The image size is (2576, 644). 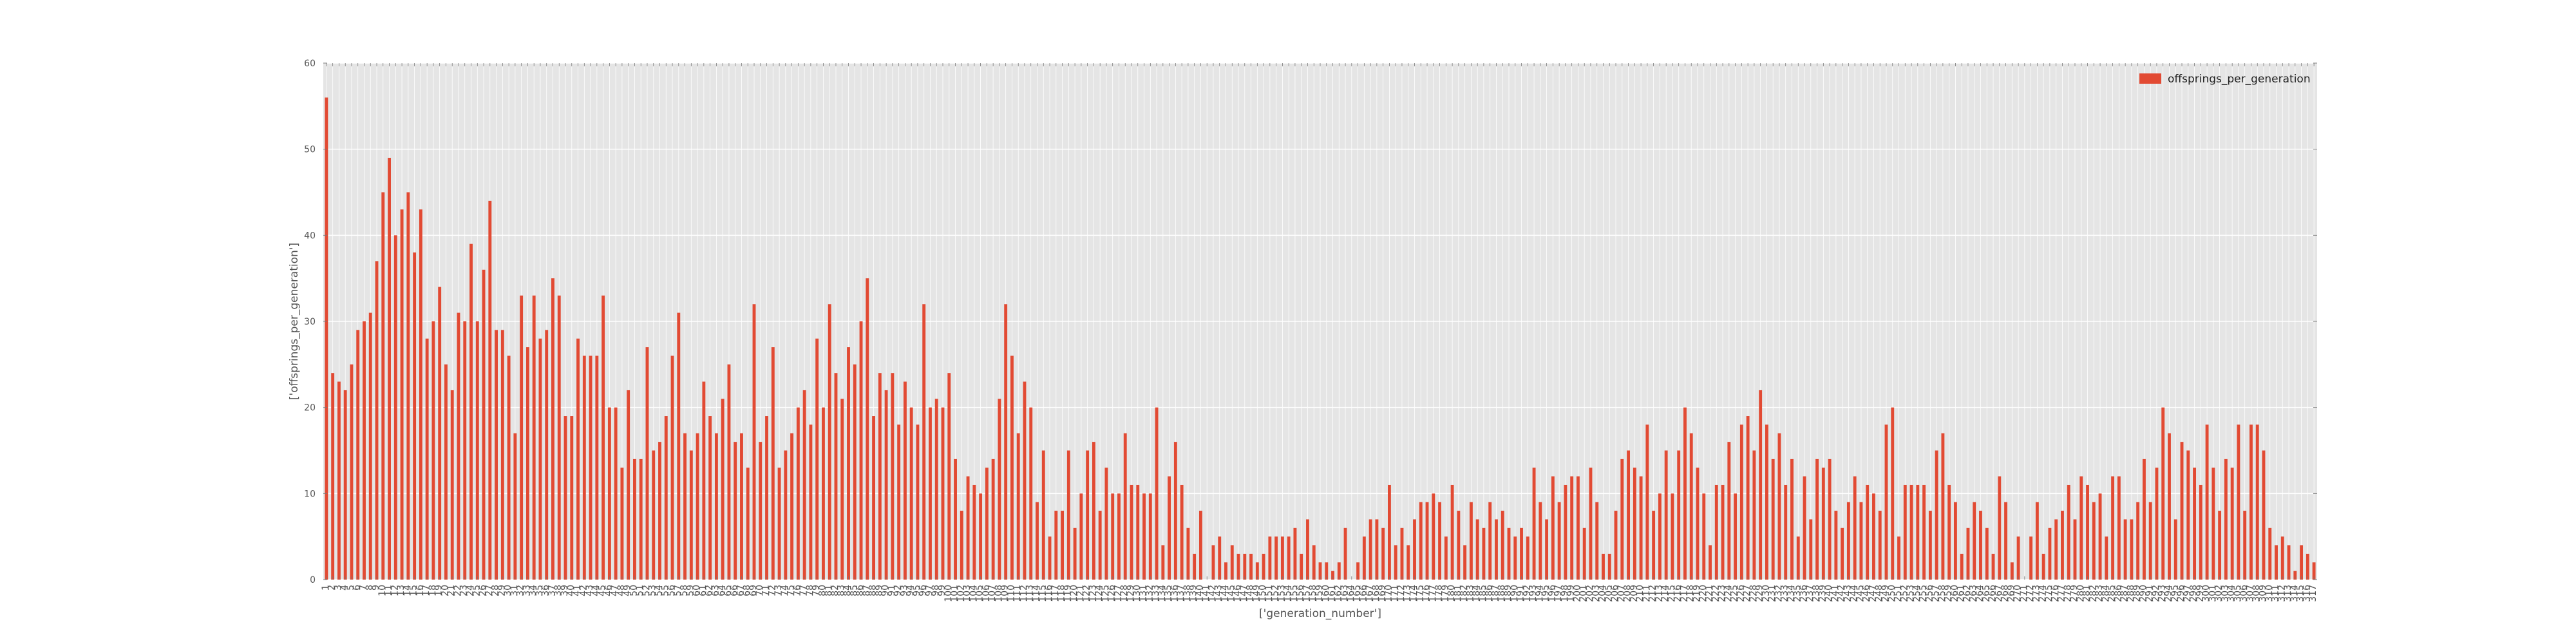 What do you see at coordinates (1986, 593) in the screenshot?
I see `x-tick-label: 265` at bounding box center [1986, 593].